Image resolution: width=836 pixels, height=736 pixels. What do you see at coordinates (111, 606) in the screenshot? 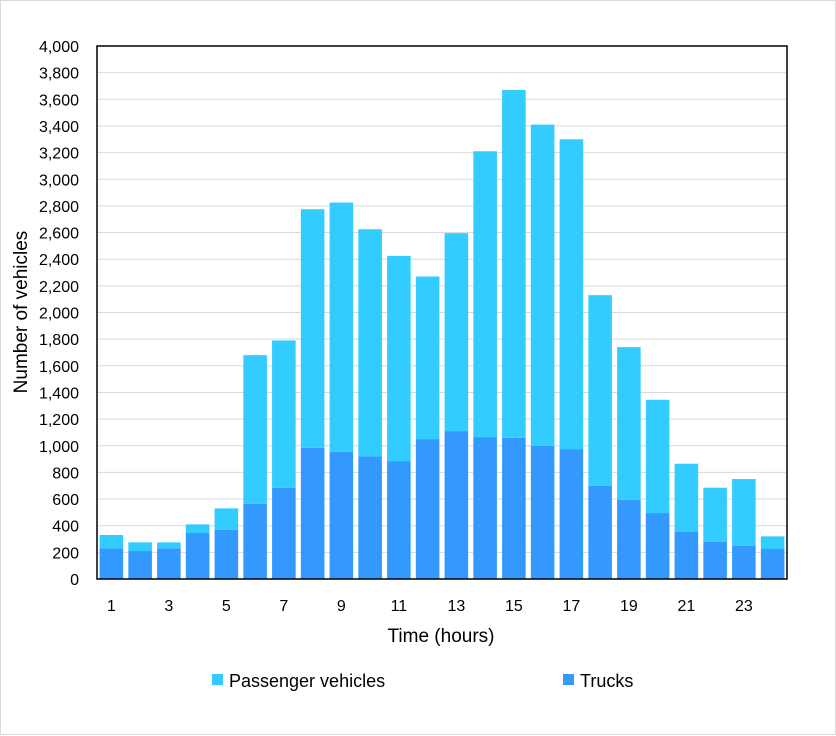
I see `x-tick-label: 1` at bounding box center [111, 606].